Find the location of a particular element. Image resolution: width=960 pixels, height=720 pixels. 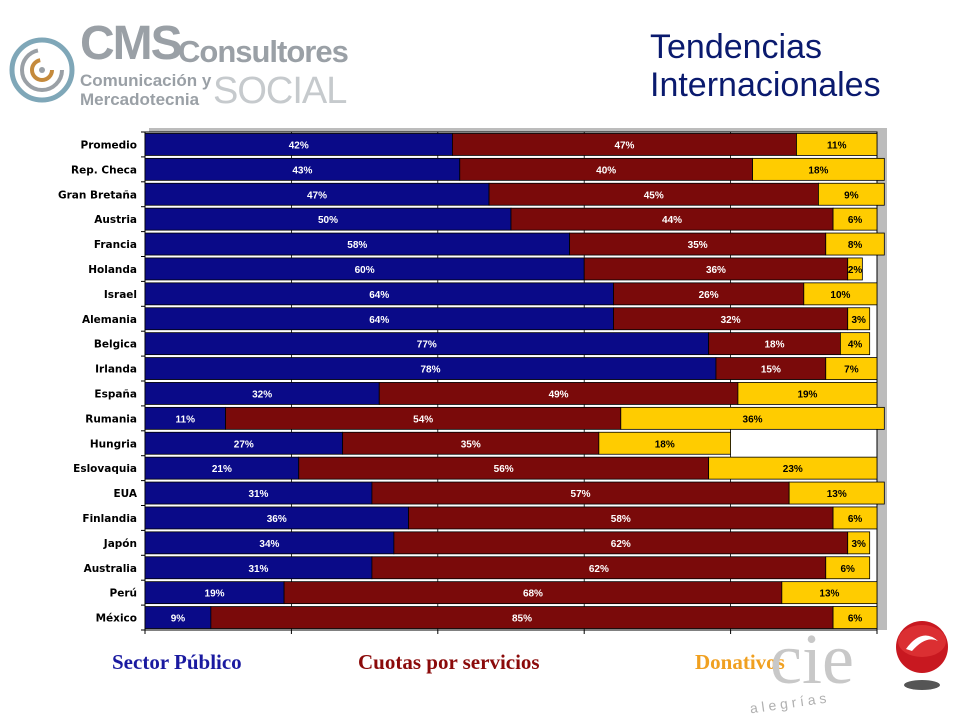

spiral-icon is located at coordinates (42, 70).